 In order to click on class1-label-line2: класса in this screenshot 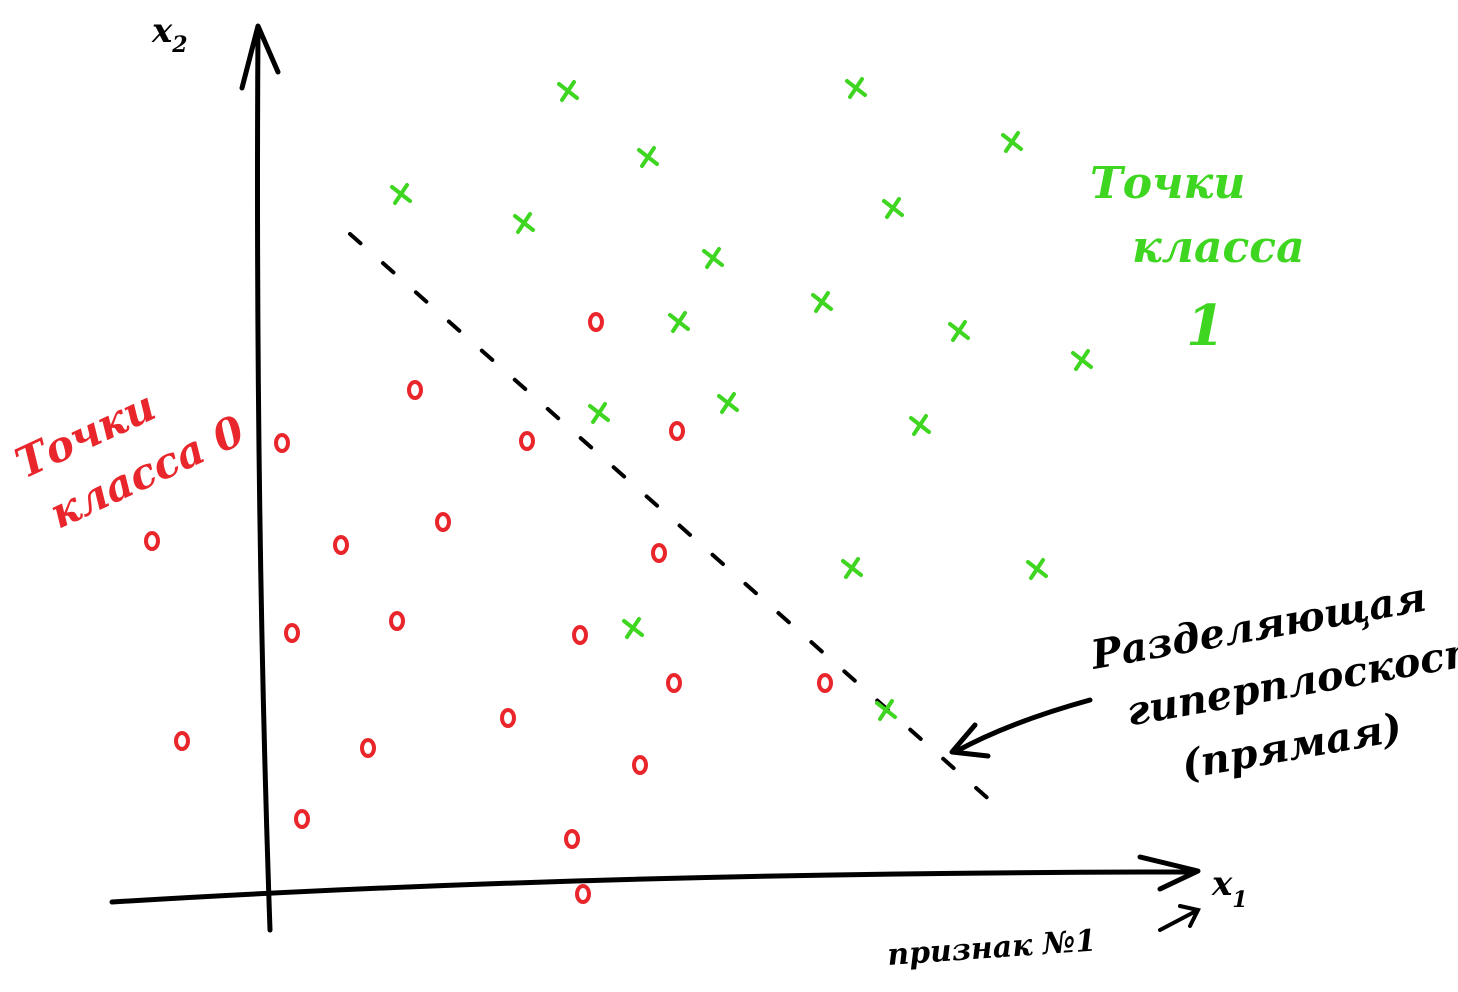, I will do `click(1218, 247)`.